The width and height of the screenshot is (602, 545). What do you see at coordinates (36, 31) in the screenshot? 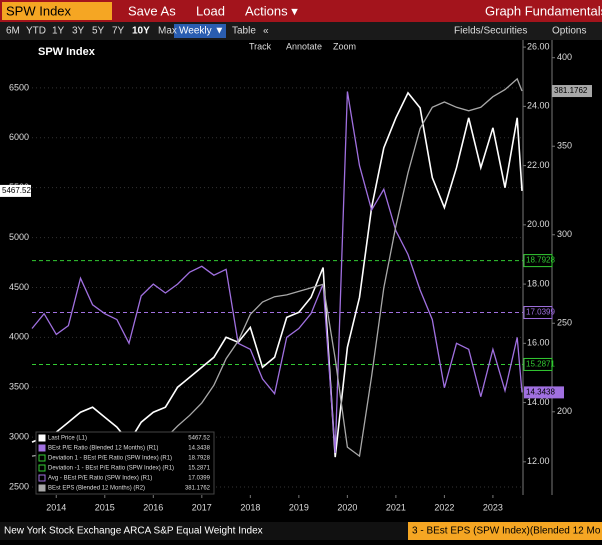
I see `range-button: YTD` at bounding box center [36, 31].